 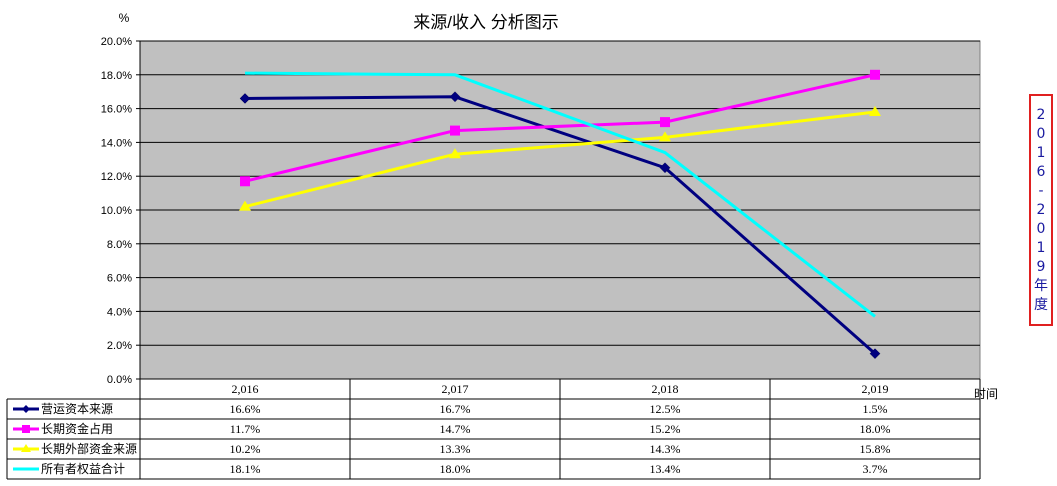 I want to click on data-label: 10.2%, so click(x=245, y=449).